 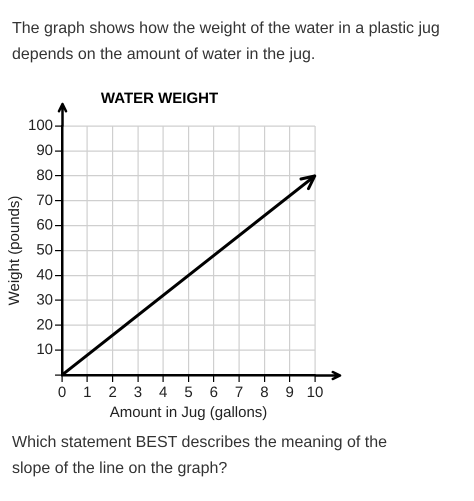 I want to click on y-tick-label: 20, so click(x=45, y=325).